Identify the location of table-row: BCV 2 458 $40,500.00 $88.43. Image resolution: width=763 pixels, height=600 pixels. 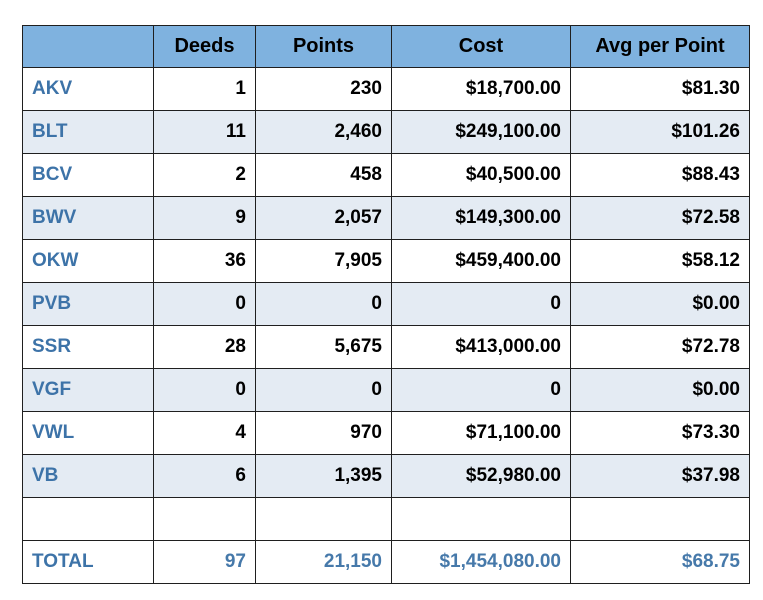
(386, 175).